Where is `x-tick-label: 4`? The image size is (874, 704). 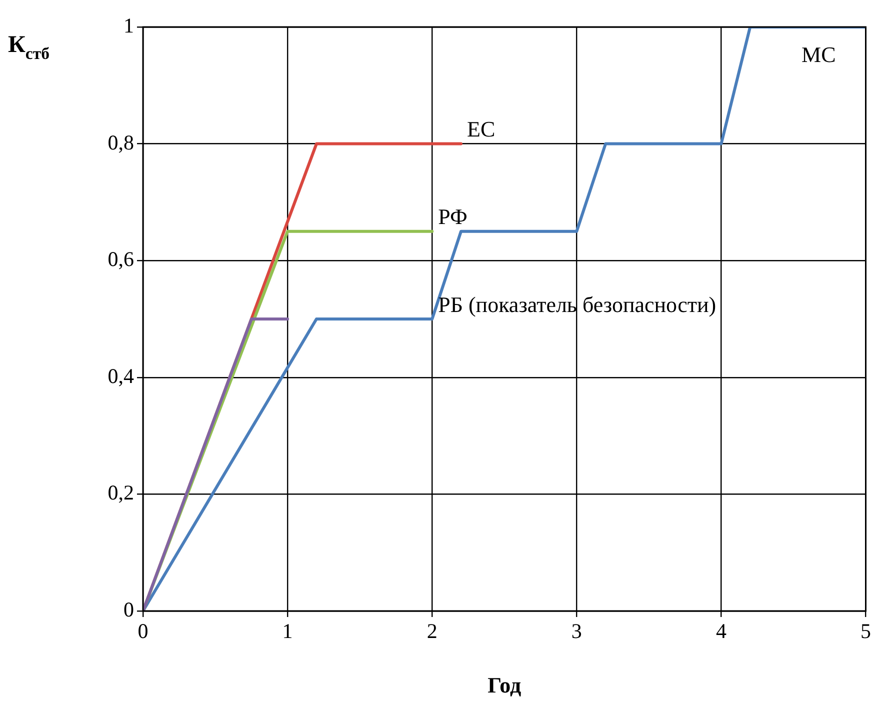
x-tick-label: 4 is located at coordinates (721, 631).